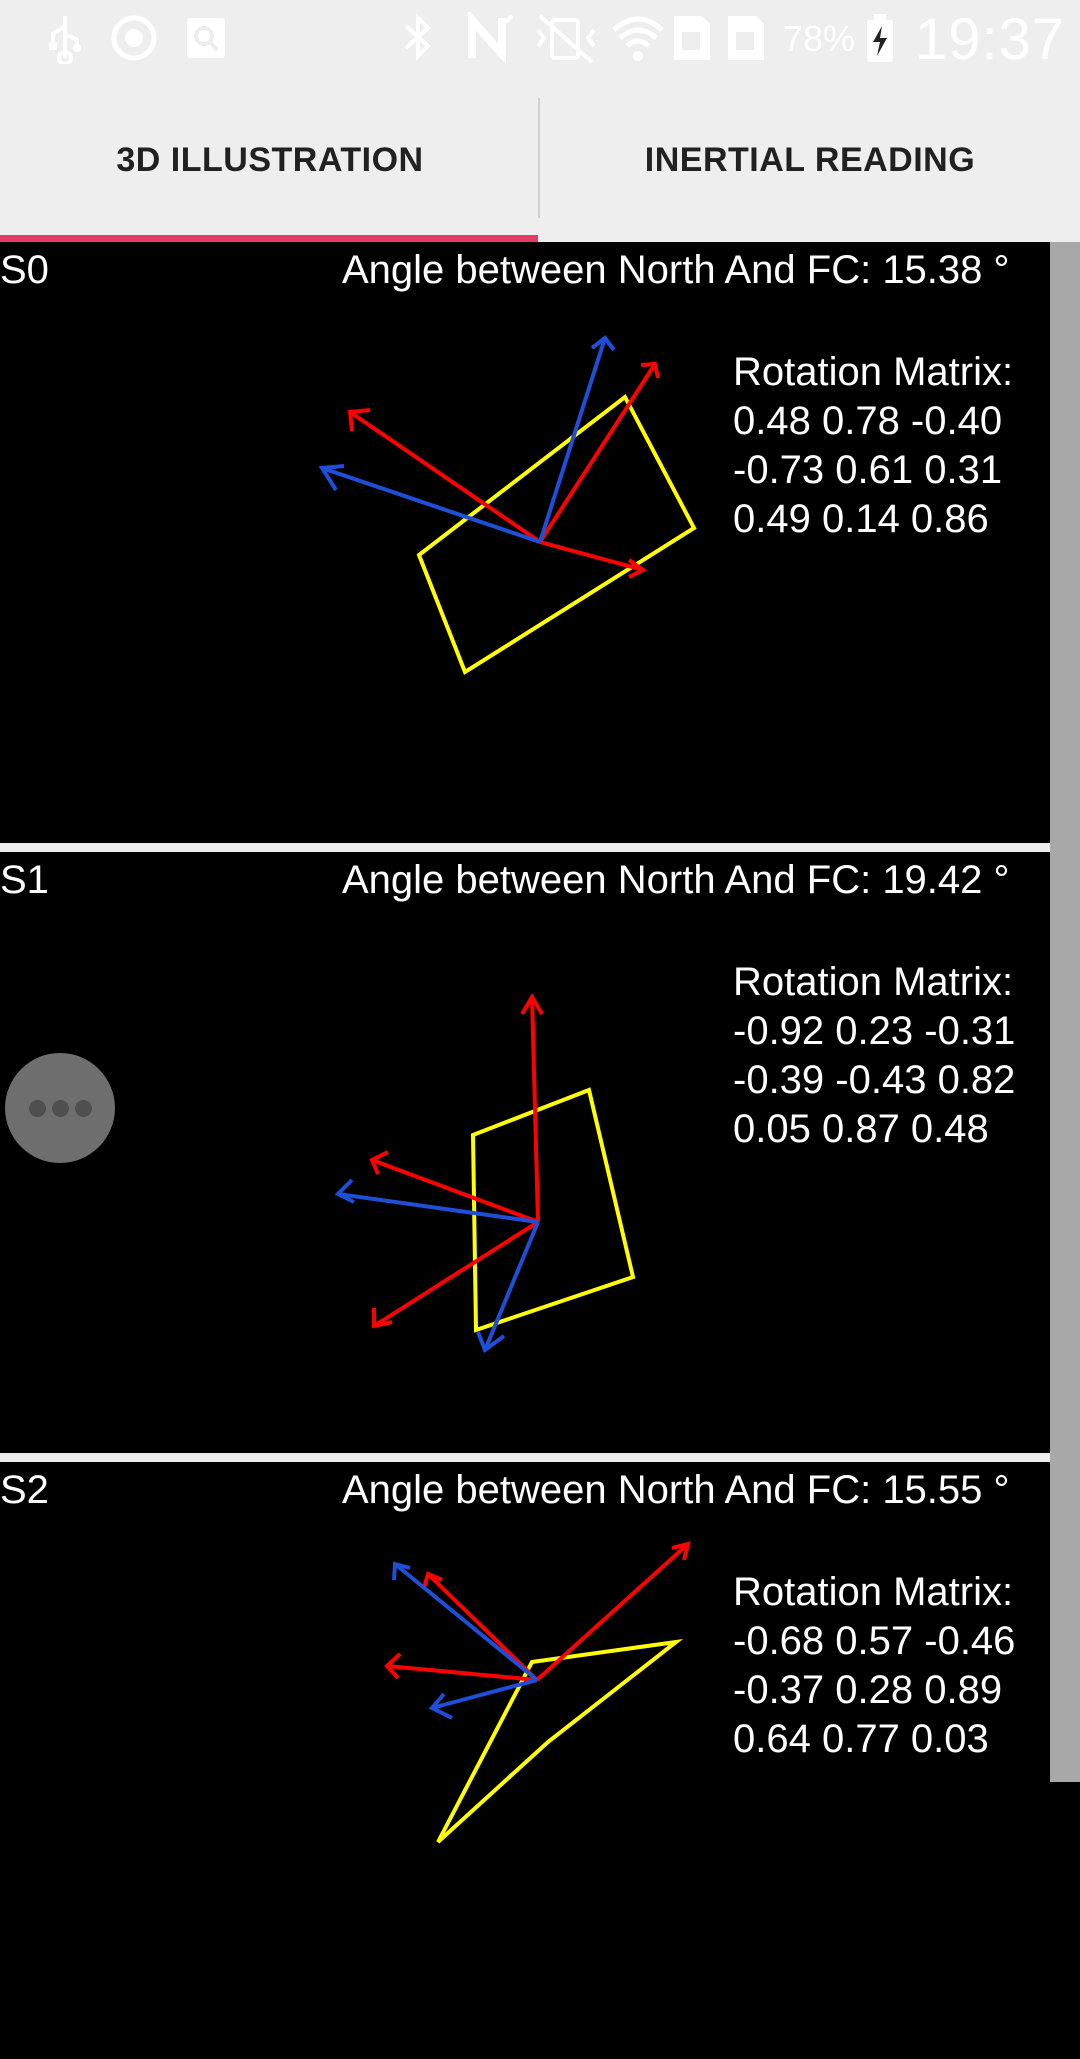 This screenshot has width=1080, height=2059. Describe the element at coordinates (269, 238) in the screenshot. I see `tab-selected-indicator` at that location.